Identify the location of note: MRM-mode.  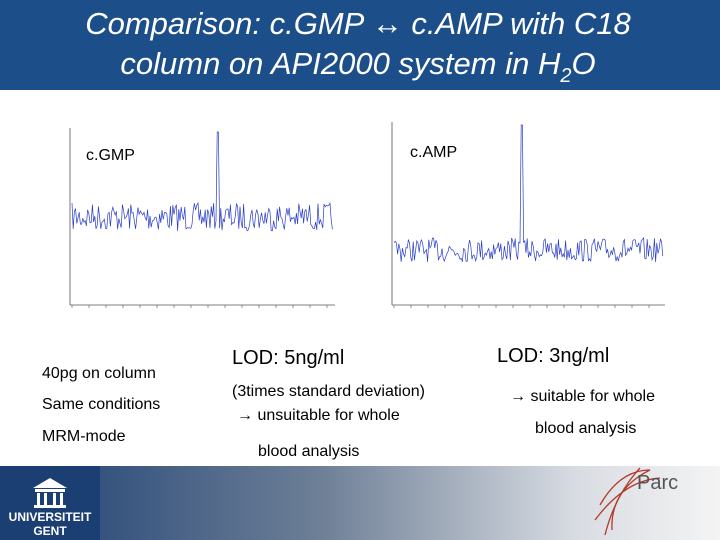
(84, 436).